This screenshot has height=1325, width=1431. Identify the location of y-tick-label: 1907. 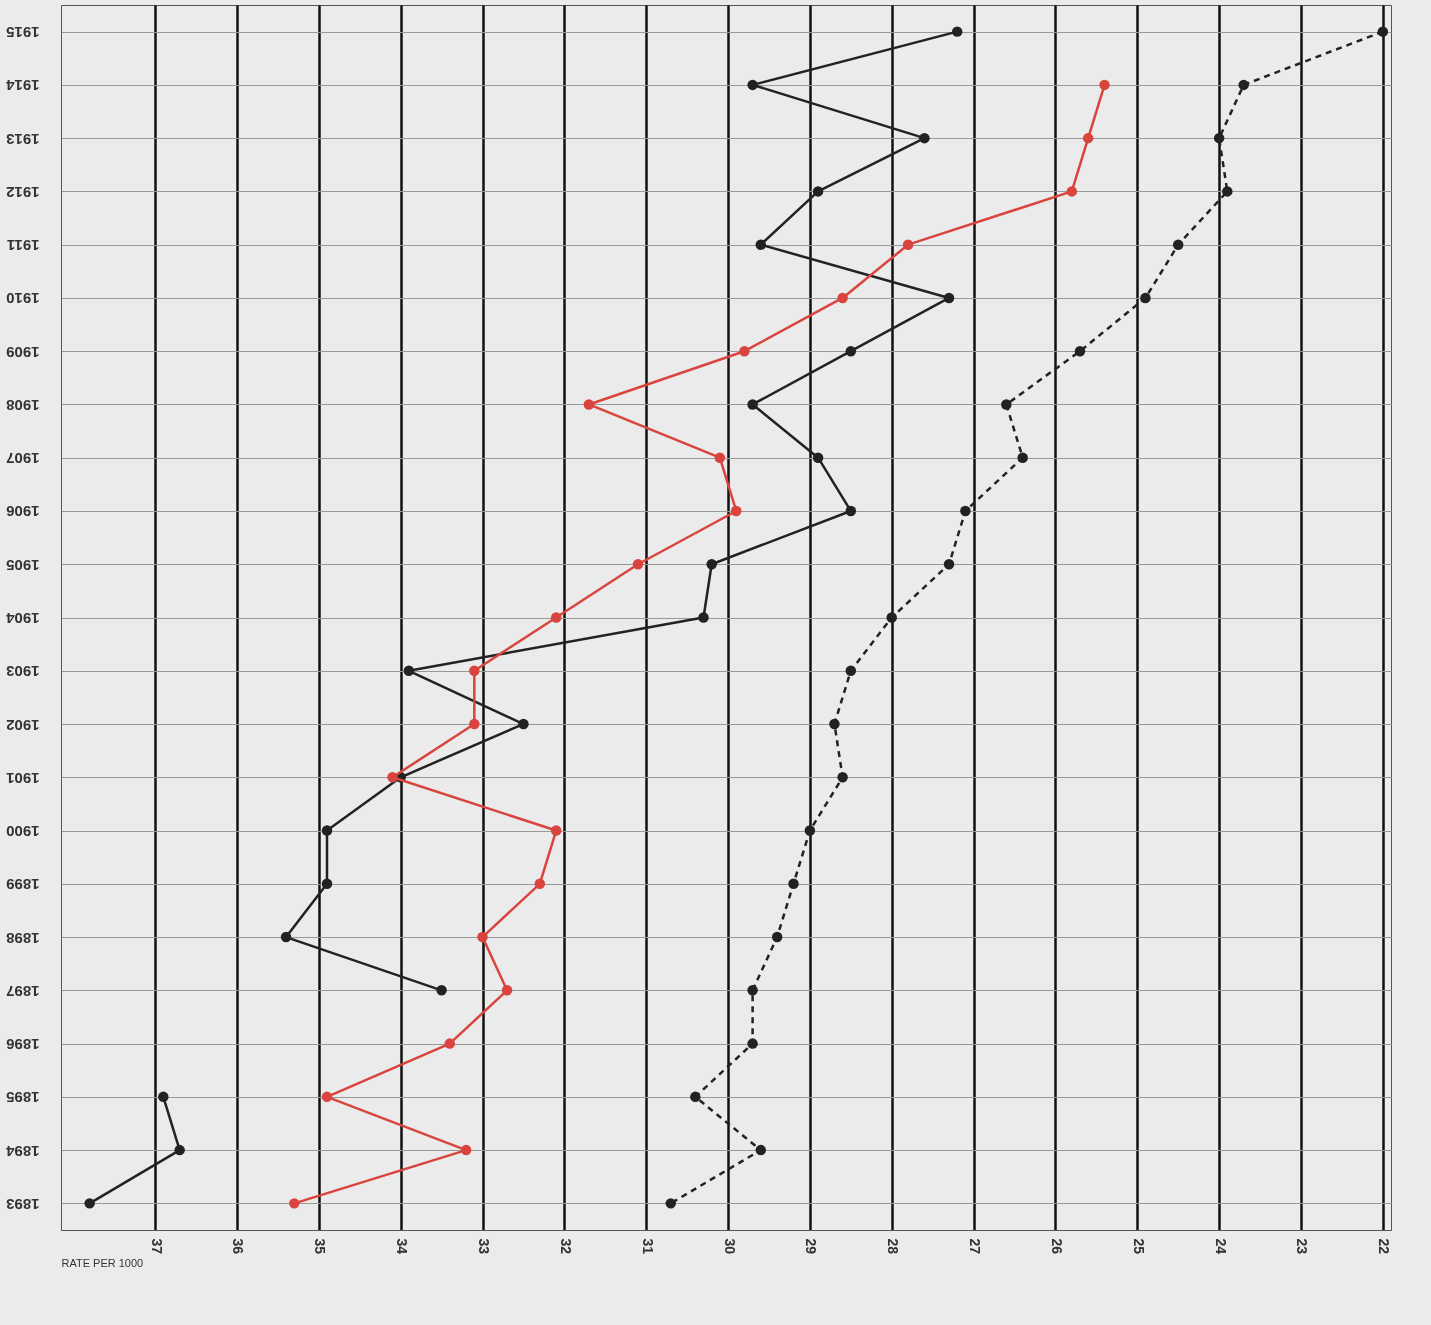
(23, 459).